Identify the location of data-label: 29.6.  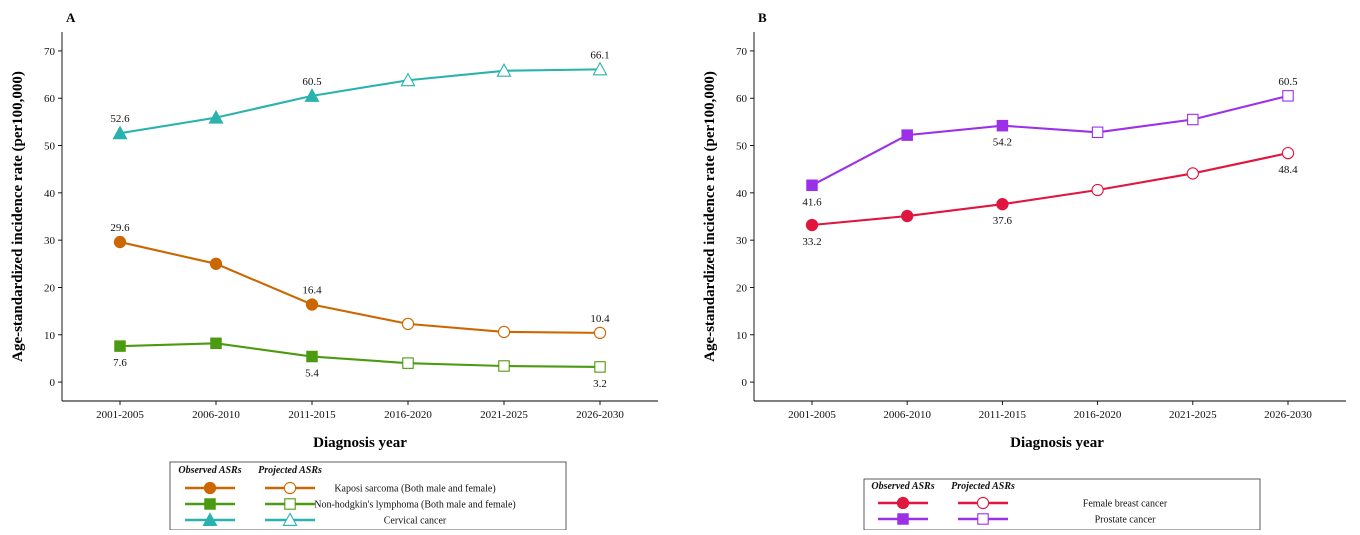
(120, 228).